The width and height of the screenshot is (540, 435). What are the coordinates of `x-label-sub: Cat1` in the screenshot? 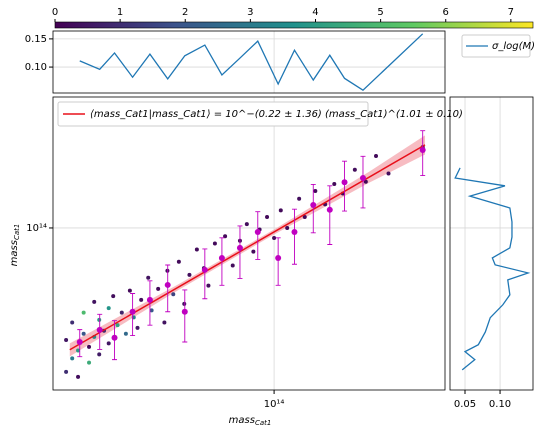 It's located at (263, 423).